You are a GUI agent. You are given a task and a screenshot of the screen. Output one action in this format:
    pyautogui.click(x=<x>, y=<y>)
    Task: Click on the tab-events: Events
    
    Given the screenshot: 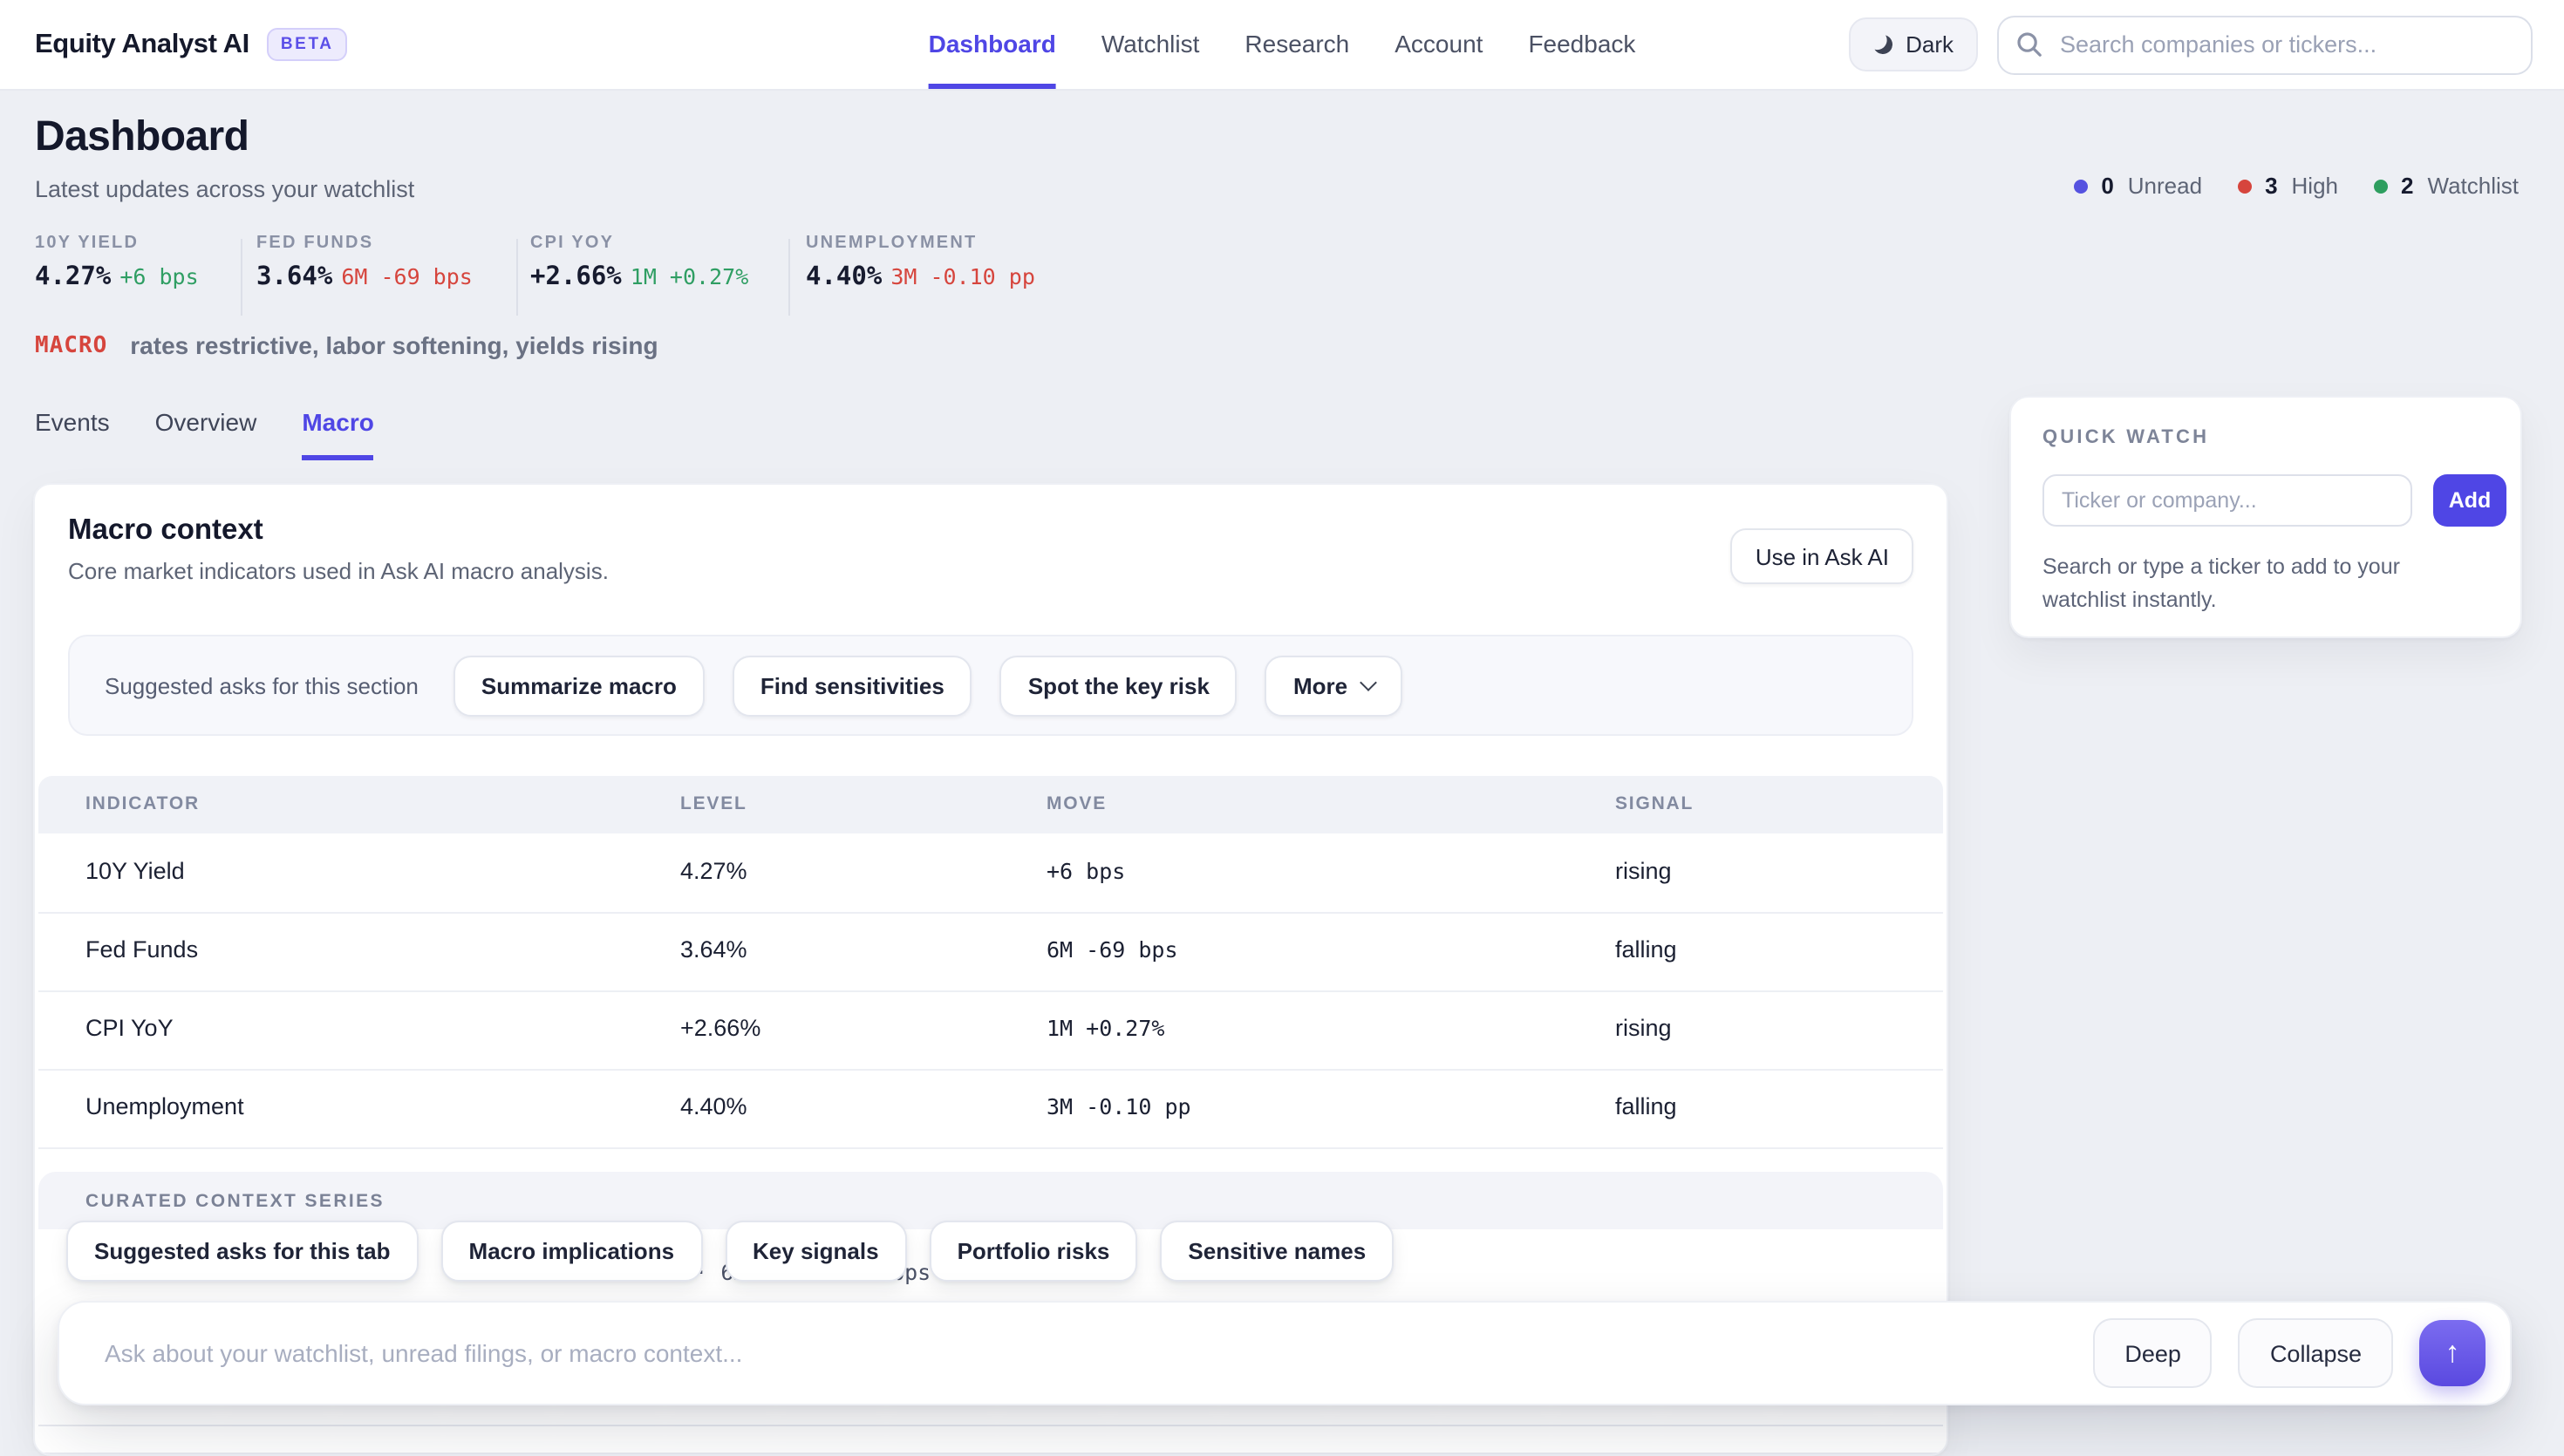 What is the action you would take?
    pyautogui.click(x=72, y=422)
    